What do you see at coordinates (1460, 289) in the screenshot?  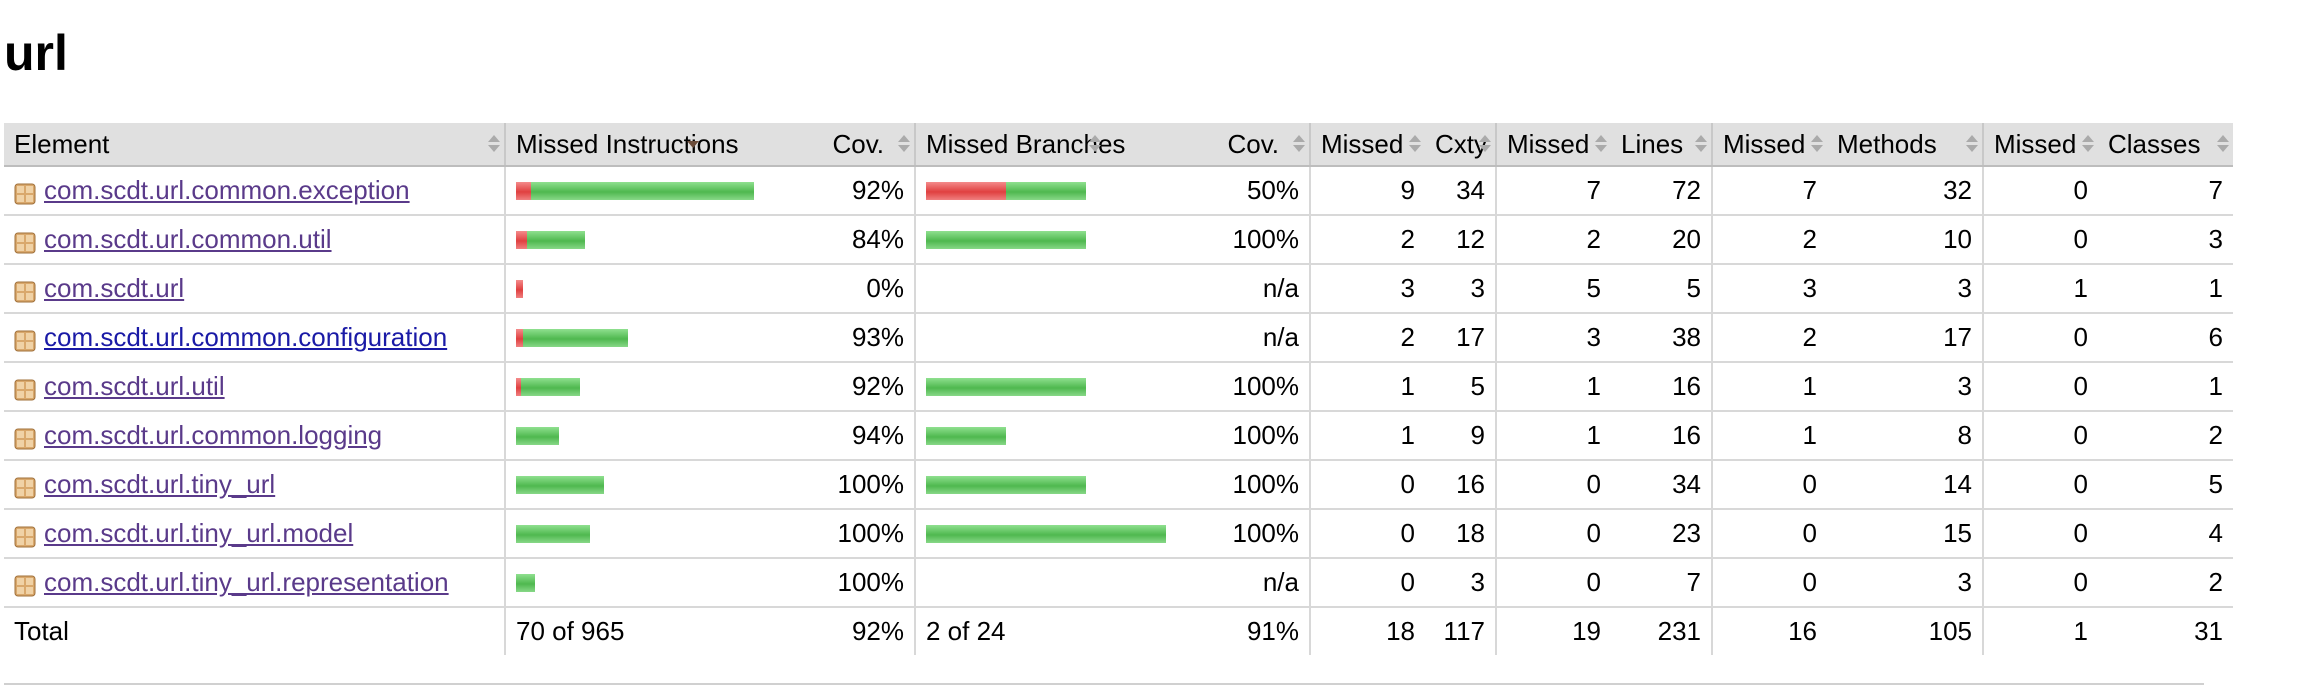 I see `cxty: 3` at bounding box center [1460, 289].